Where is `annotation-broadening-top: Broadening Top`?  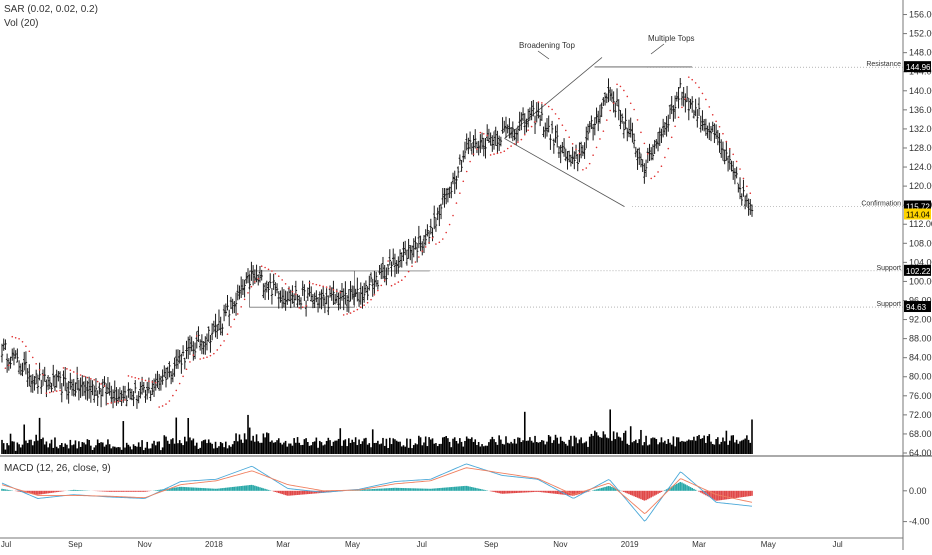
annotation-broadening-top: Broadening Top is located at coordinates (547, 45).